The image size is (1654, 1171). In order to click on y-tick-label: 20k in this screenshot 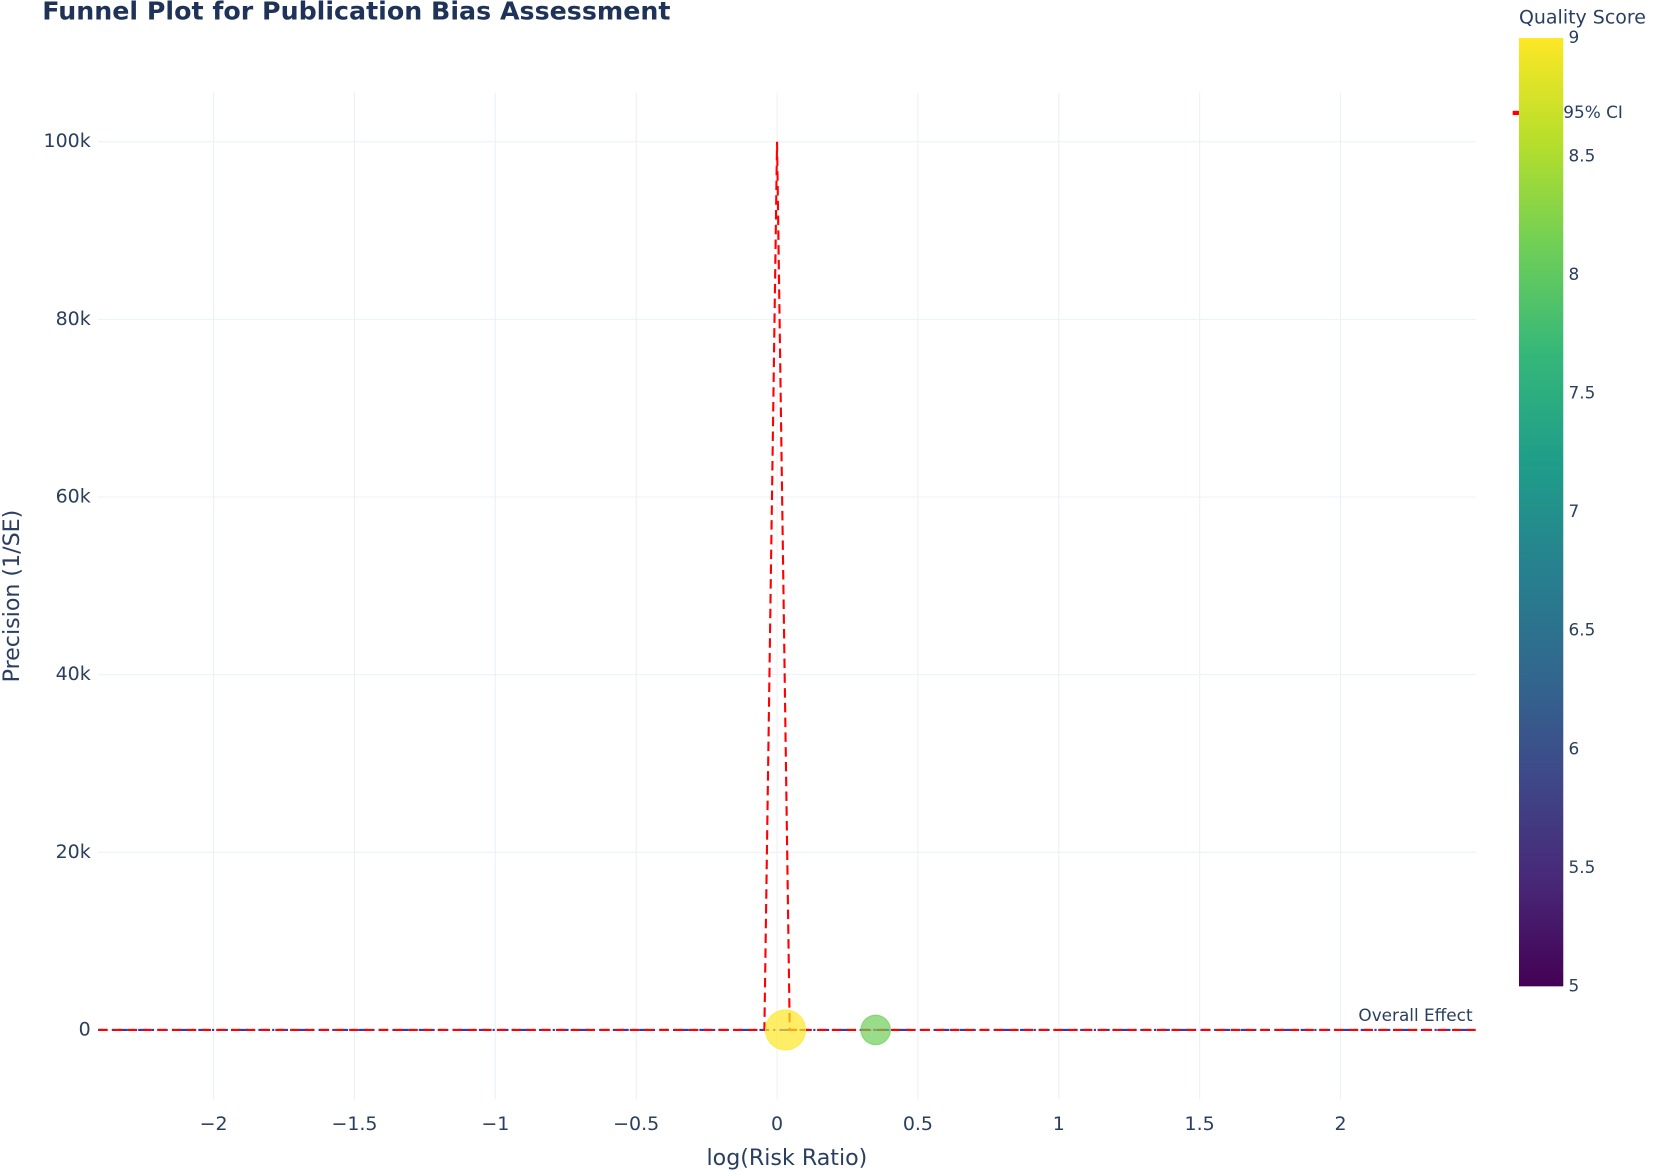, I will do `click(73, 852)`.